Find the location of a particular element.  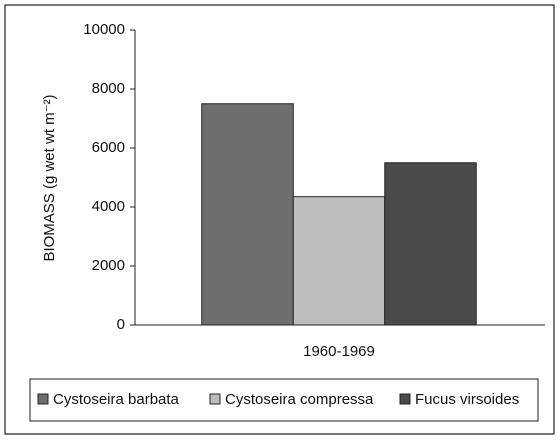

legend-frame is located at coordinates (284, 400).